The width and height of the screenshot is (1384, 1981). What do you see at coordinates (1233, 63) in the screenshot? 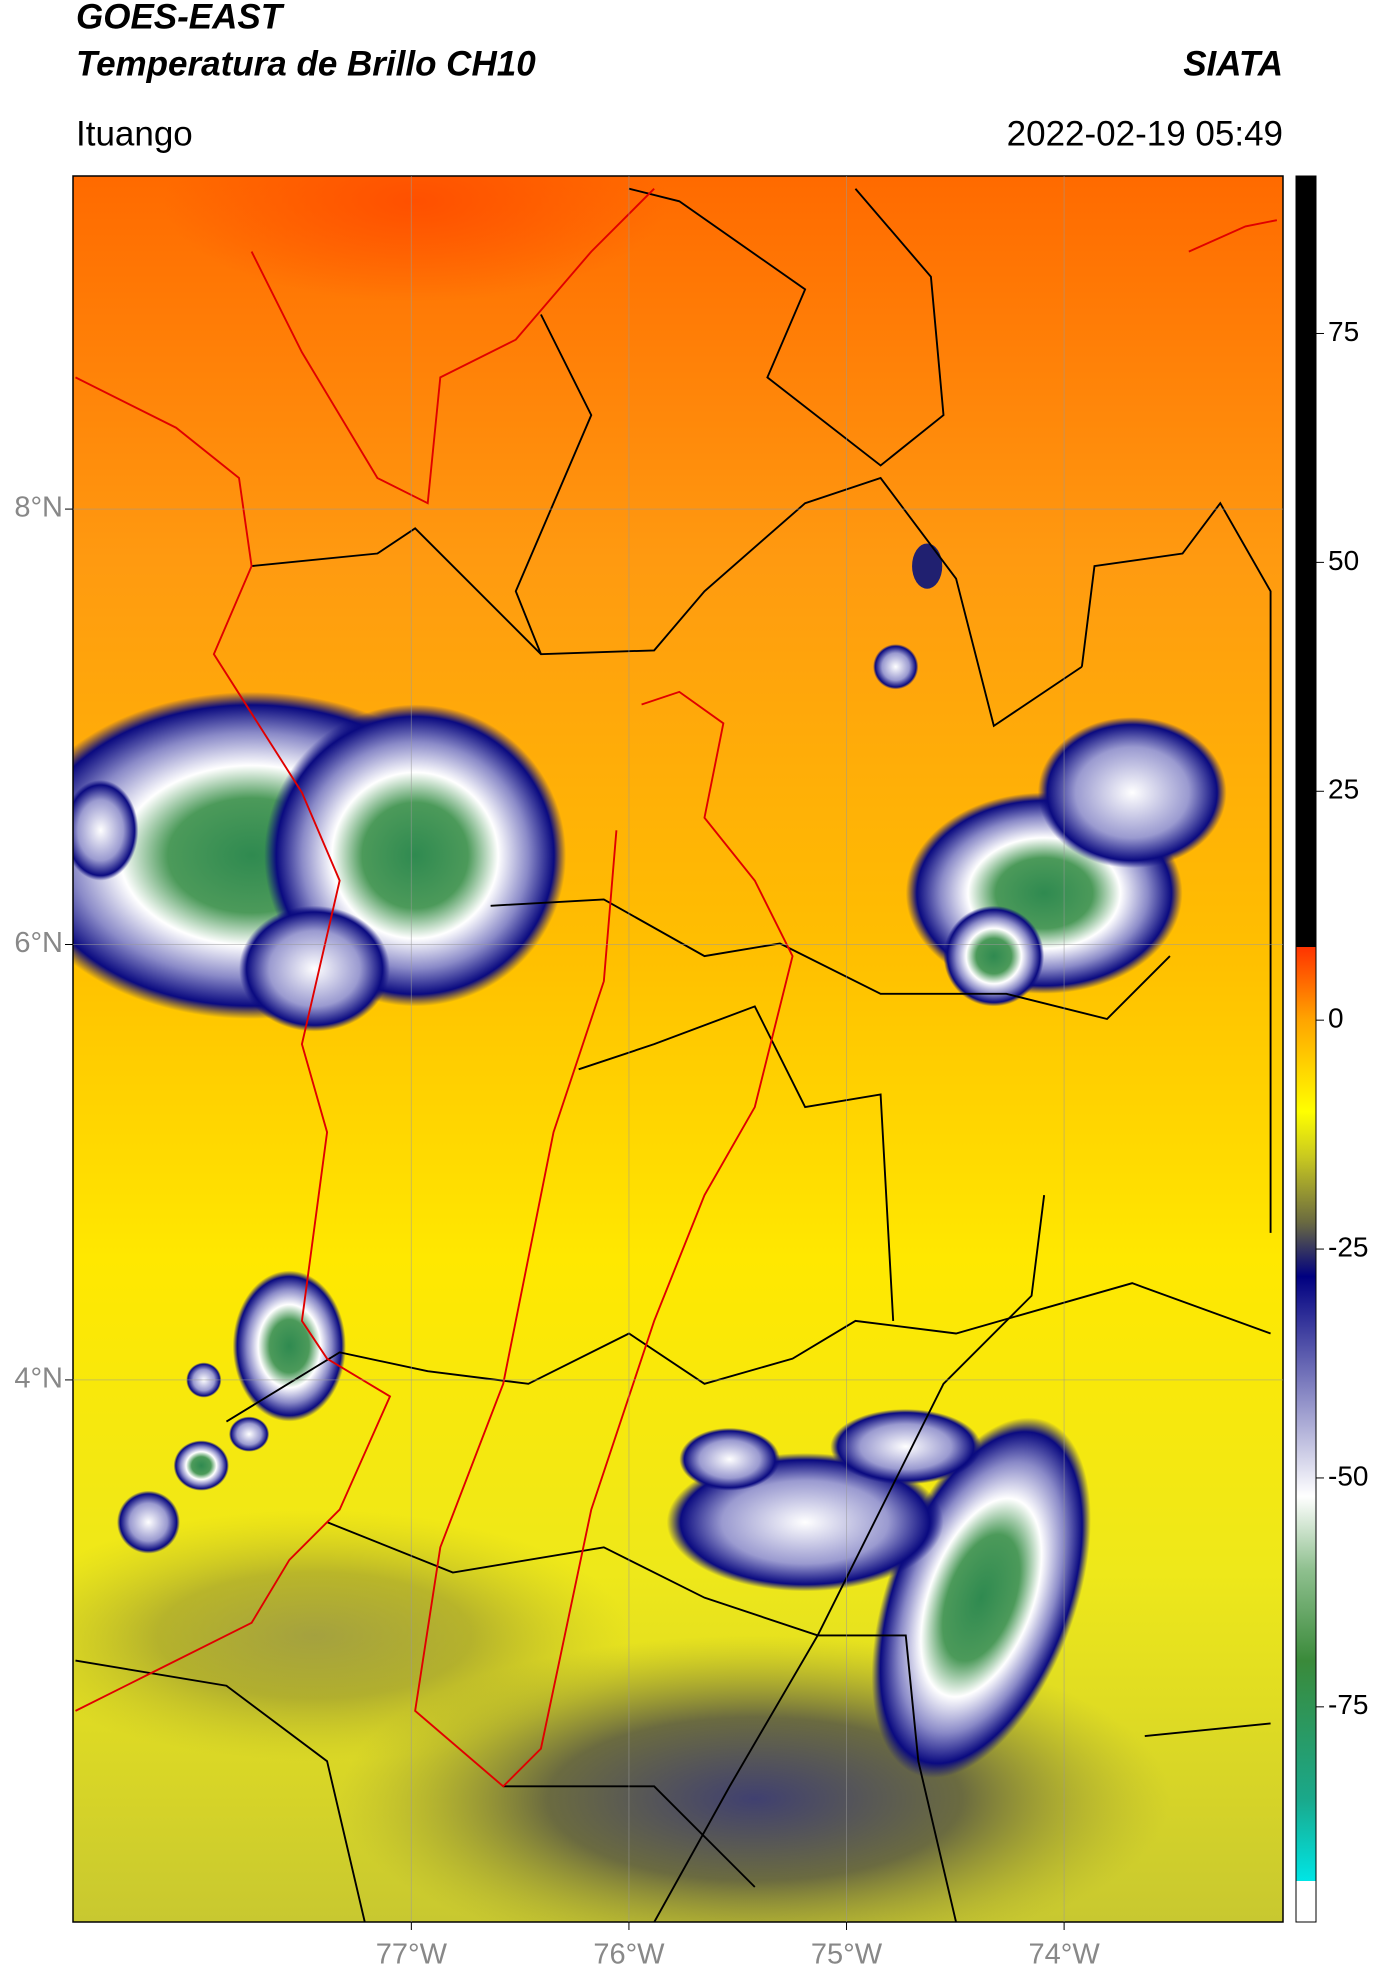
I see `source: SIATA` at bounding box center [1233, 63].